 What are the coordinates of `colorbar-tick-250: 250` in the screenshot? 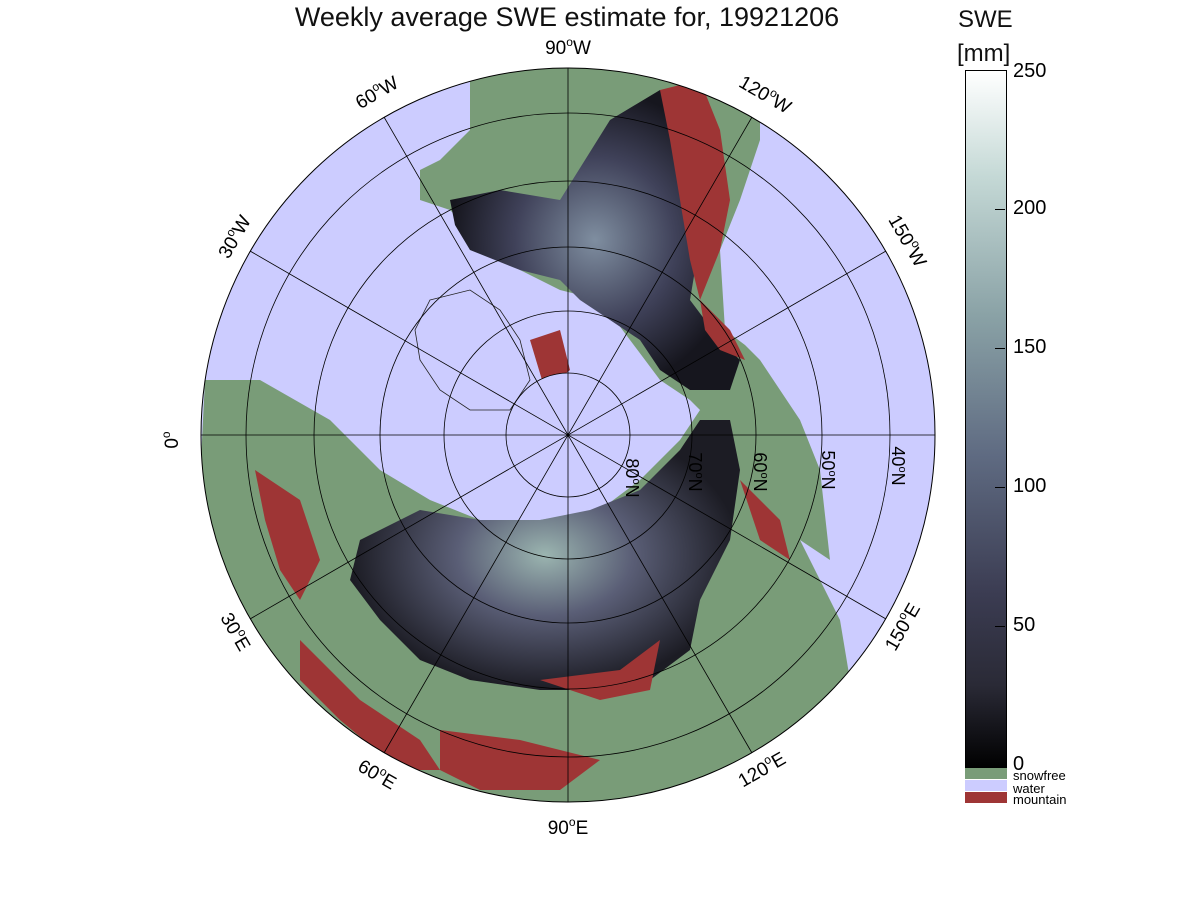 It's located at (1030, 71).